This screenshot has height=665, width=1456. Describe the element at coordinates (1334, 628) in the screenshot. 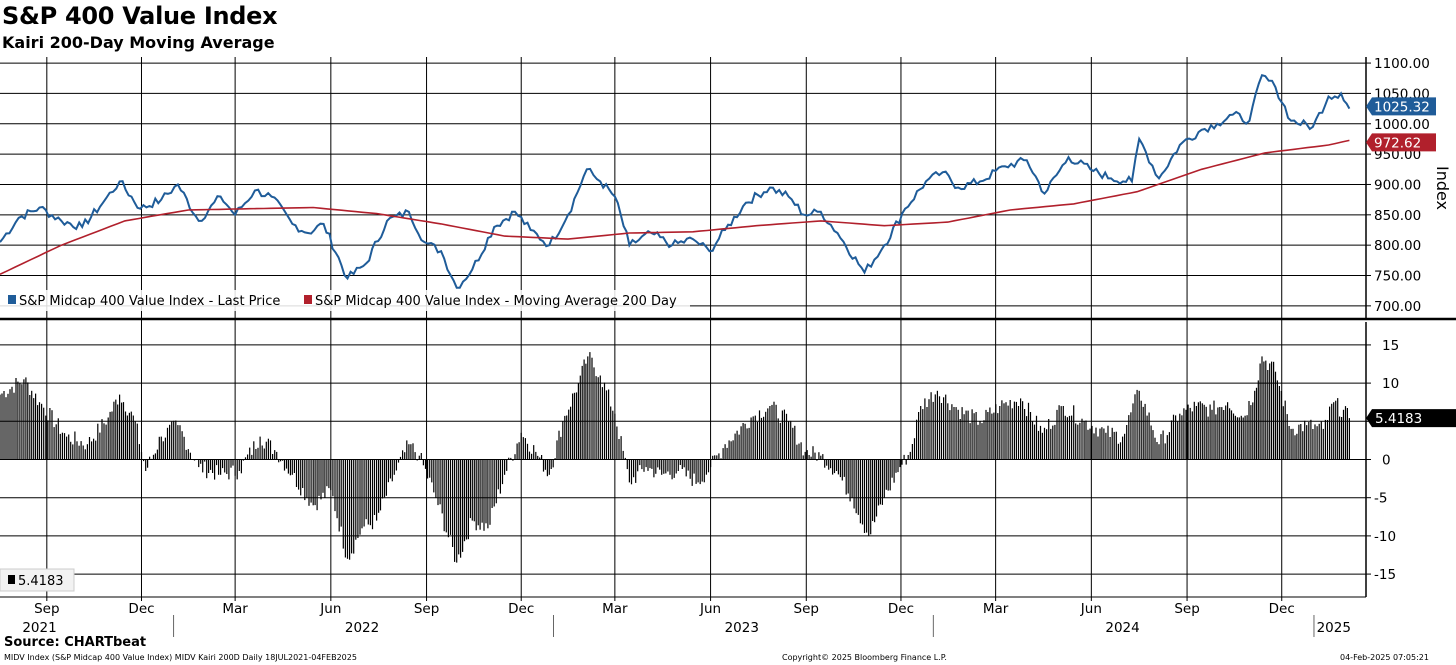

I see `year-label: 2025` at that location.